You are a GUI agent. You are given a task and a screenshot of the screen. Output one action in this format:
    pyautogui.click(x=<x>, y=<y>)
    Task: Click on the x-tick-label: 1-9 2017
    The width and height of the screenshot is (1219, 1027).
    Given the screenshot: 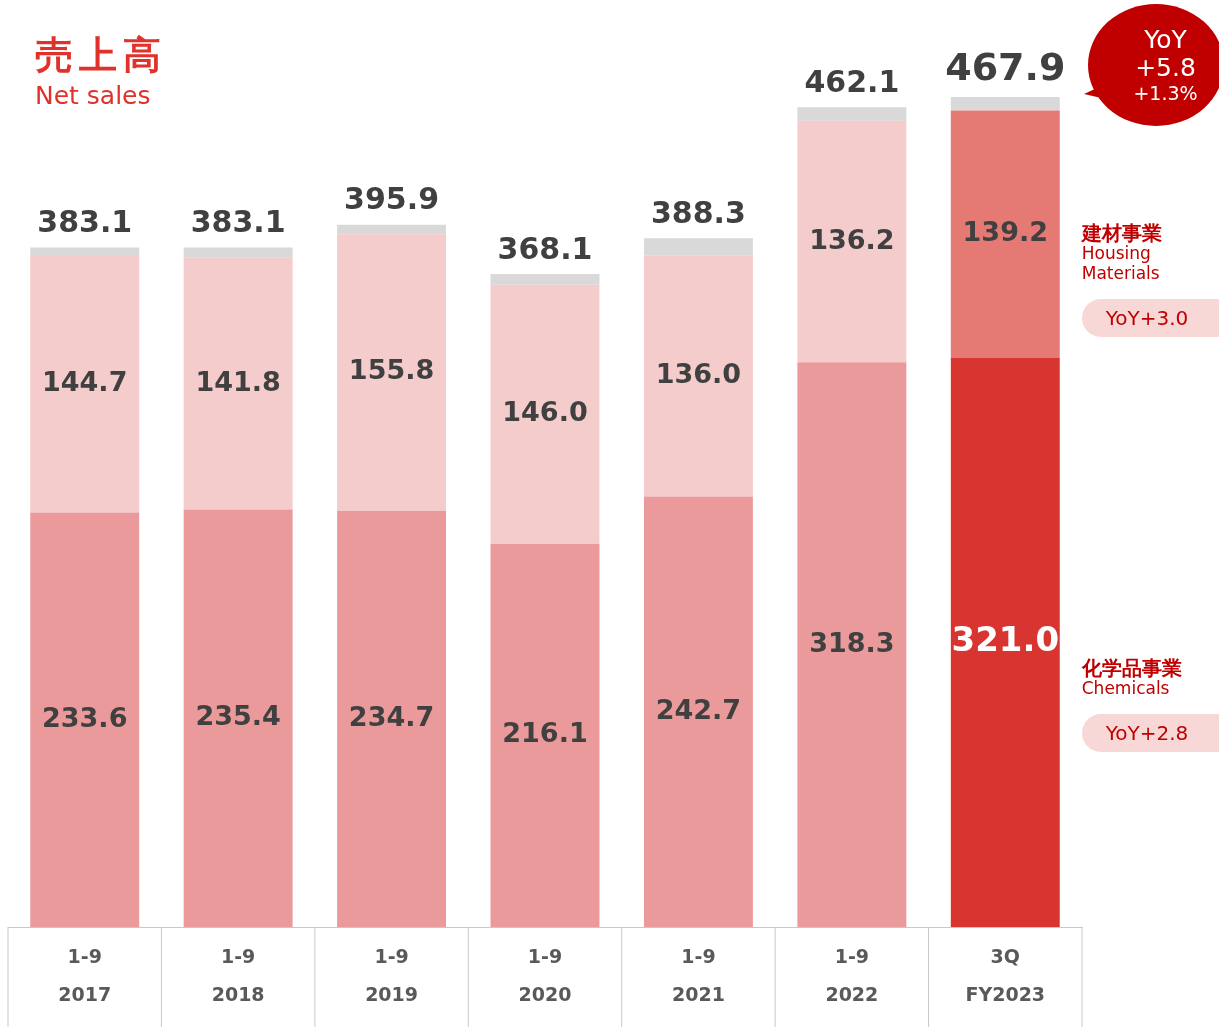 What is the action you would take?
    pyautogui.click(x=85, y=974)
    